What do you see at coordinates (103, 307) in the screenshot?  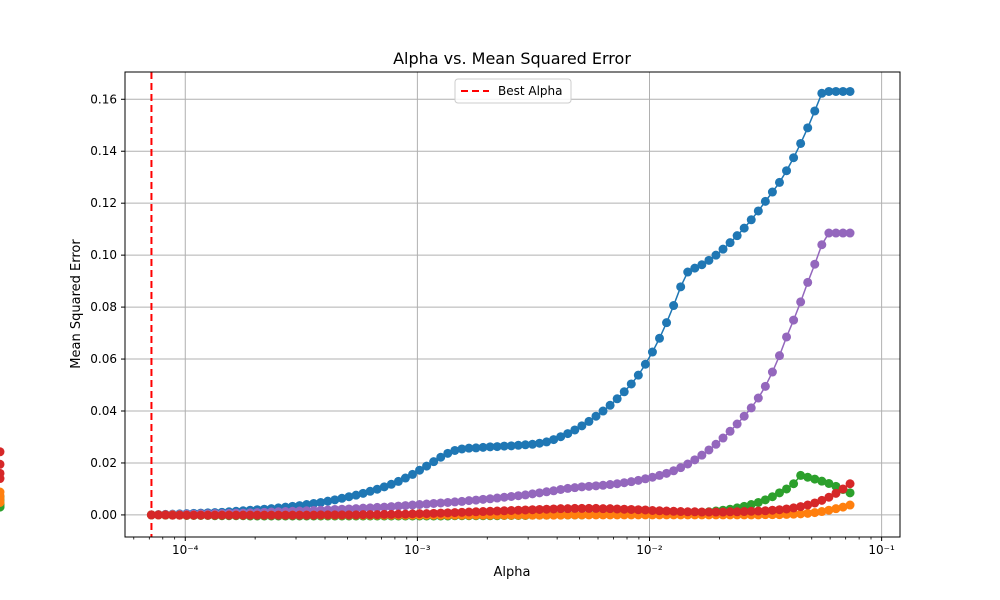 I see `y-tick-label: 0.08` at bounding box center [103, 307].